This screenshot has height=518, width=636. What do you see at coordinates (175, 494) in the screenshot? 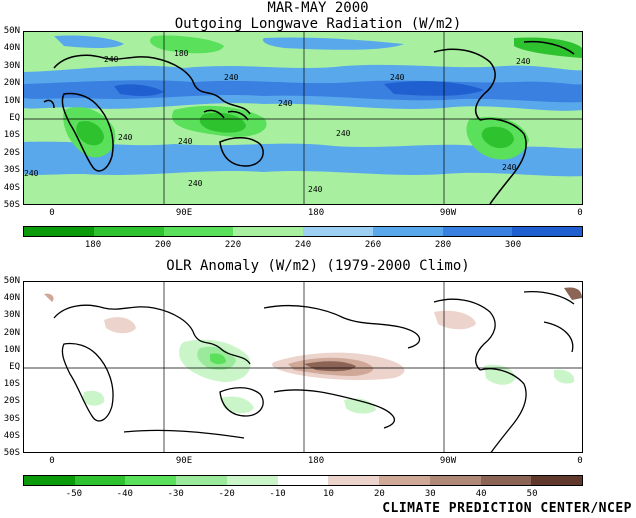
I see `colorbar-label: -30` at bounding box center [175, 494].